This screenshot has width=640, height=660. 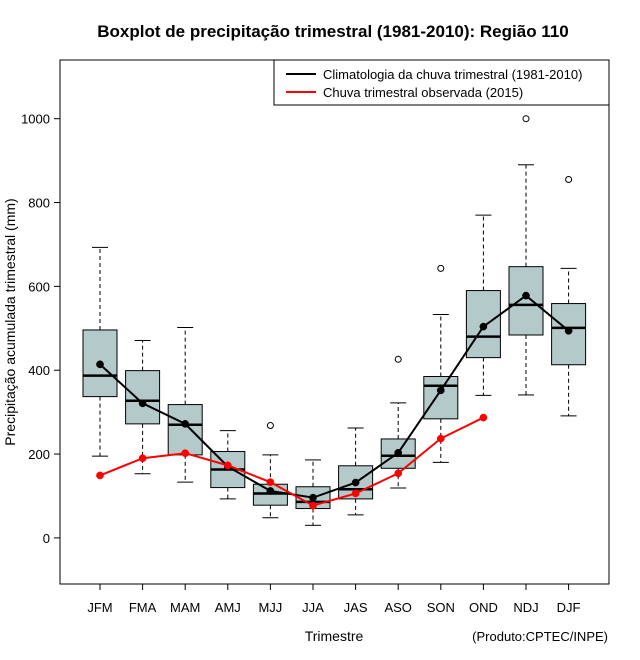 What do you see at coordinates (41, 329) in the screenshot?
I see `y-axis: 0 200 400 600 800 1000` at bounding box center [41, 329].